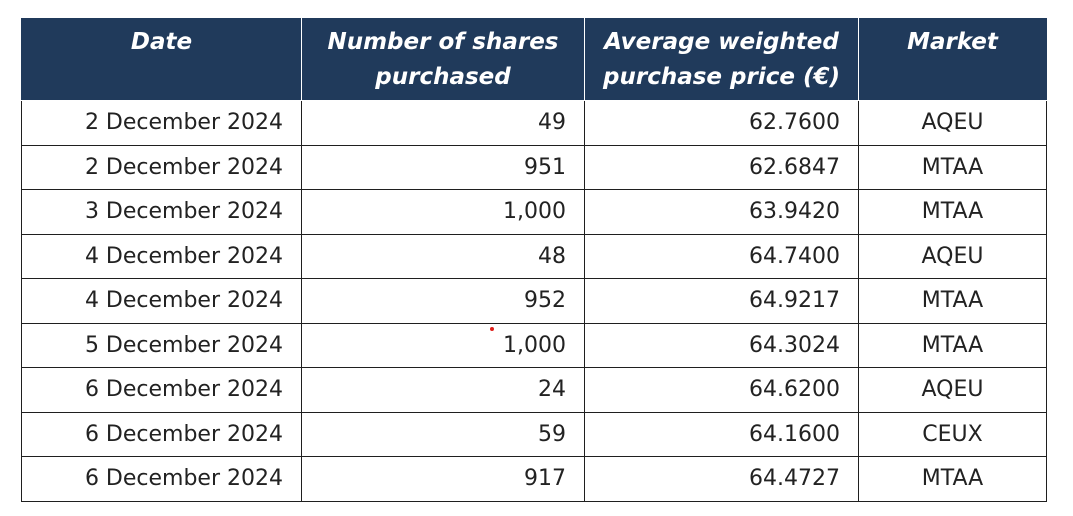 The height and width of the screenshot is (516, 1073). Describe the element at coordinates (721, 434) in the screenshot. I see `price-cell: 64.1600` at that location.